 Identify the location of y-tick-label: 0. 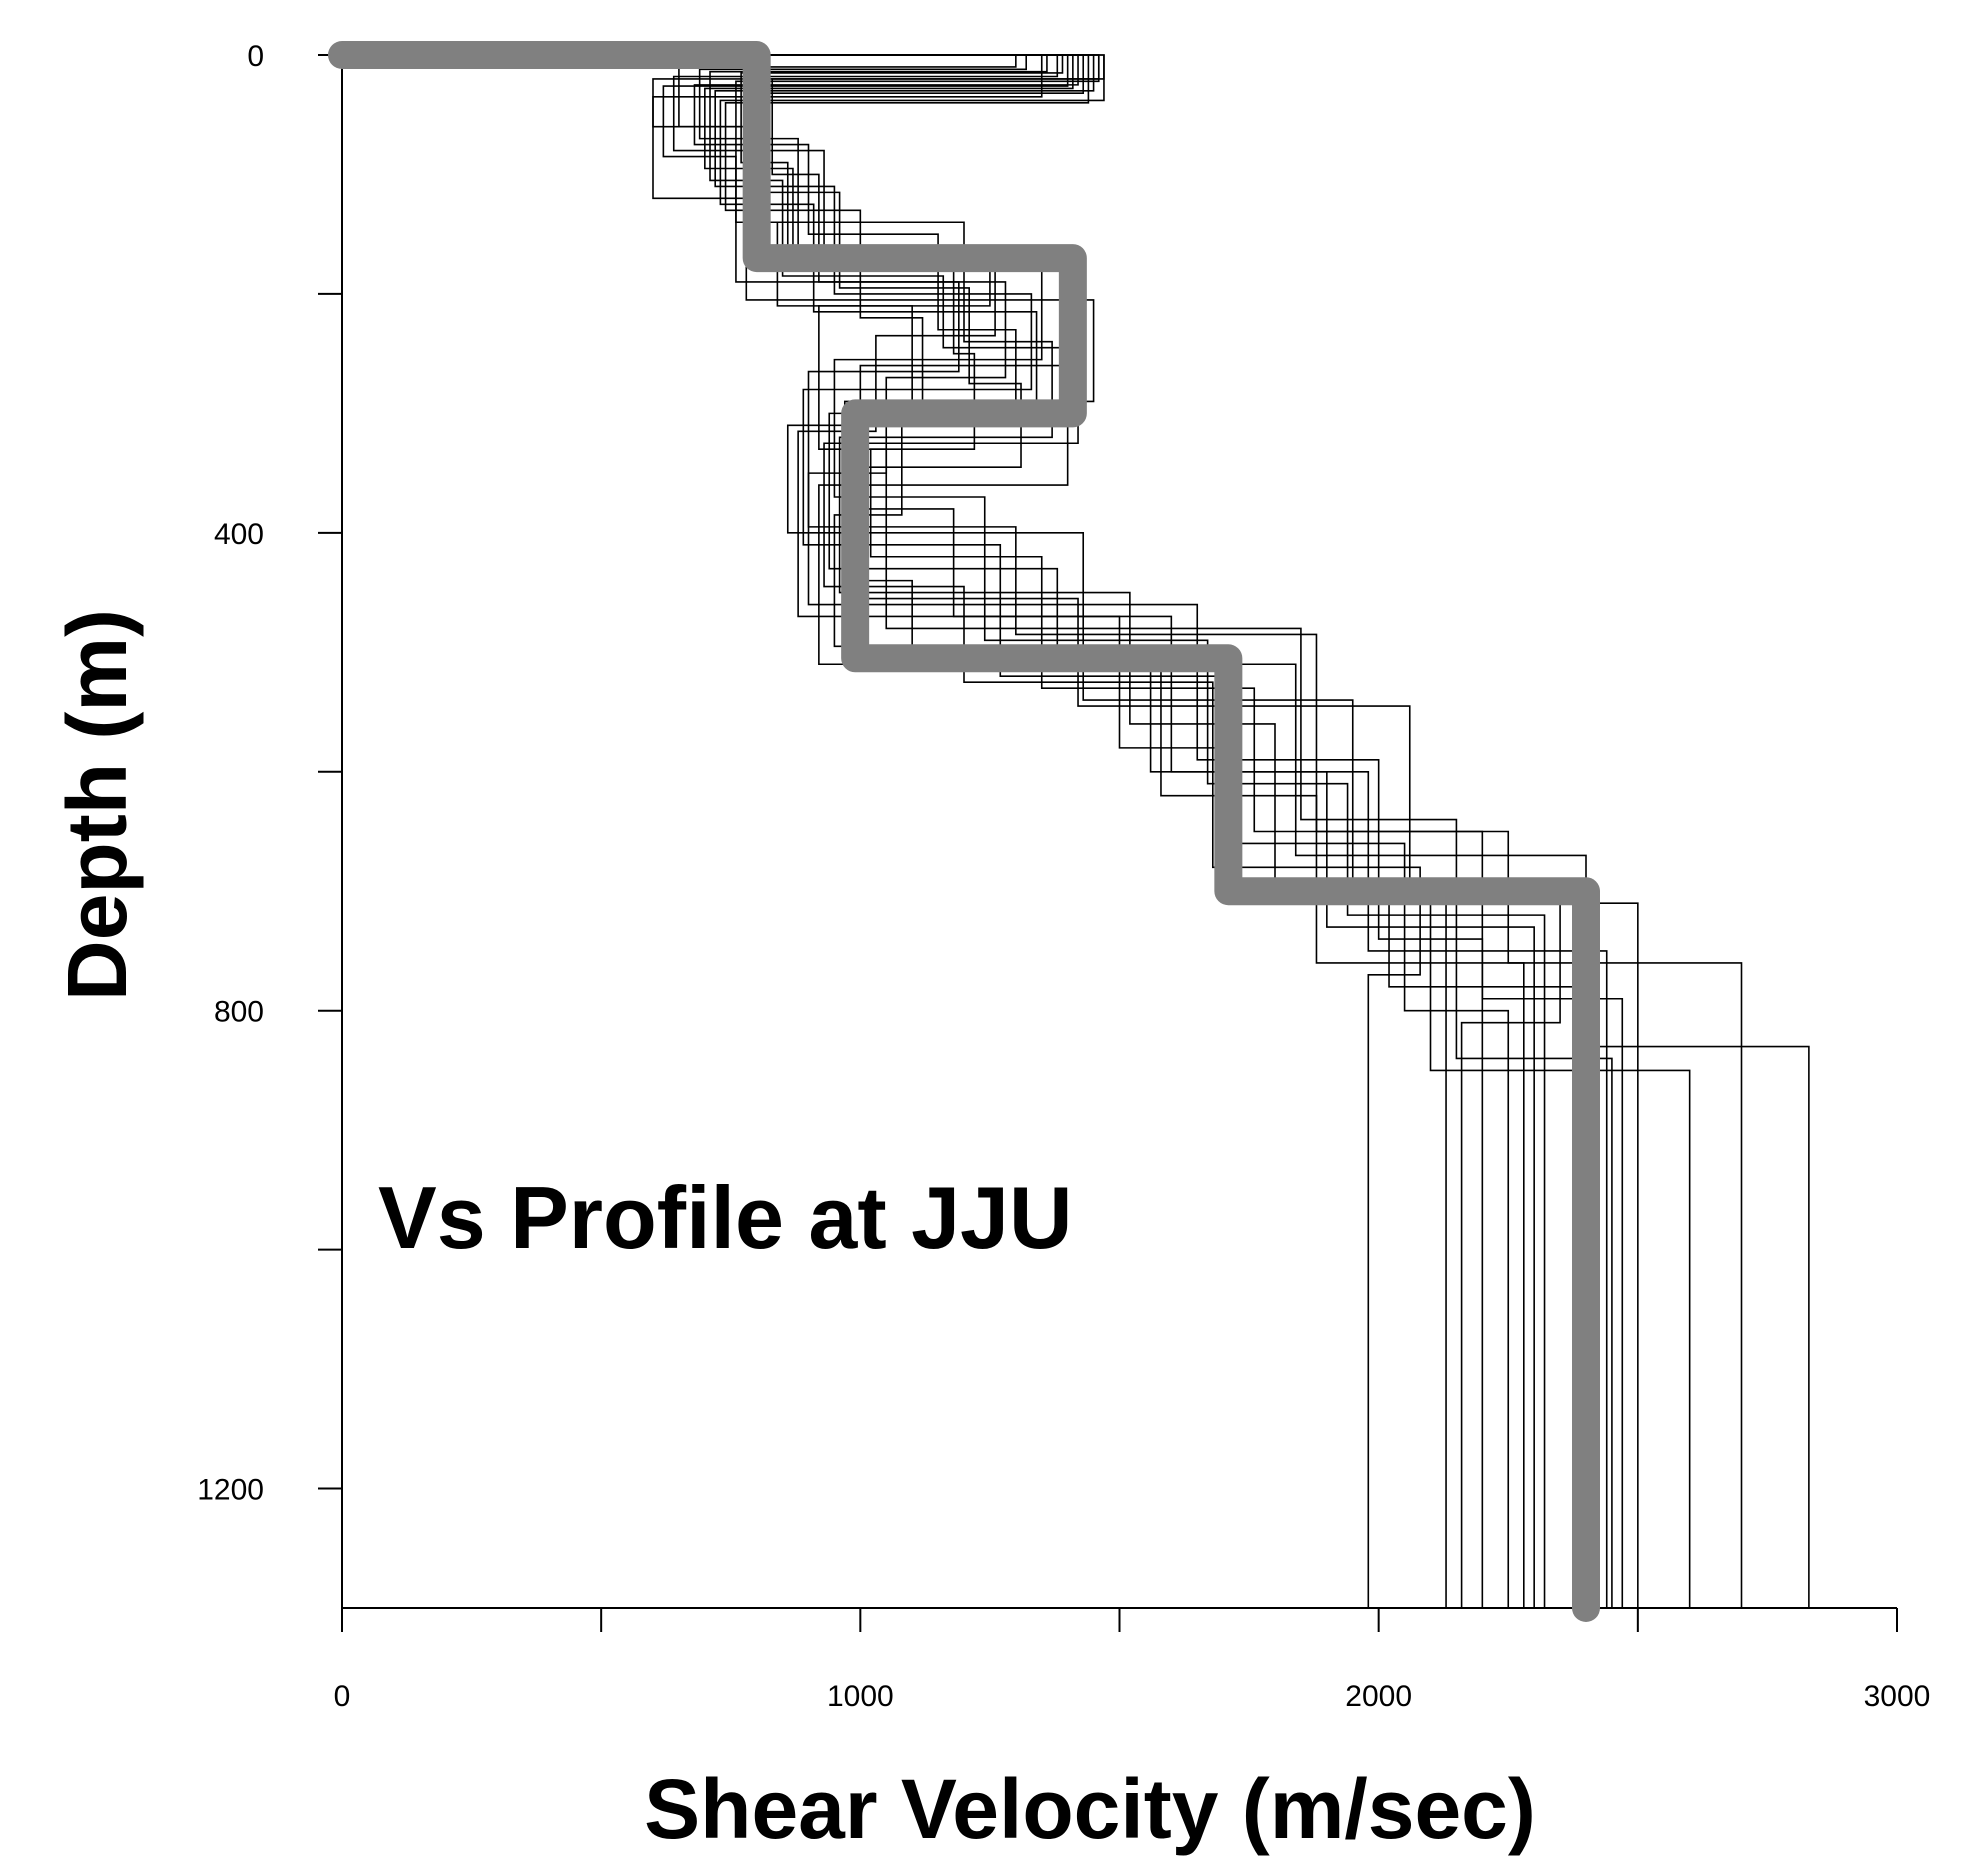
(255, 56).